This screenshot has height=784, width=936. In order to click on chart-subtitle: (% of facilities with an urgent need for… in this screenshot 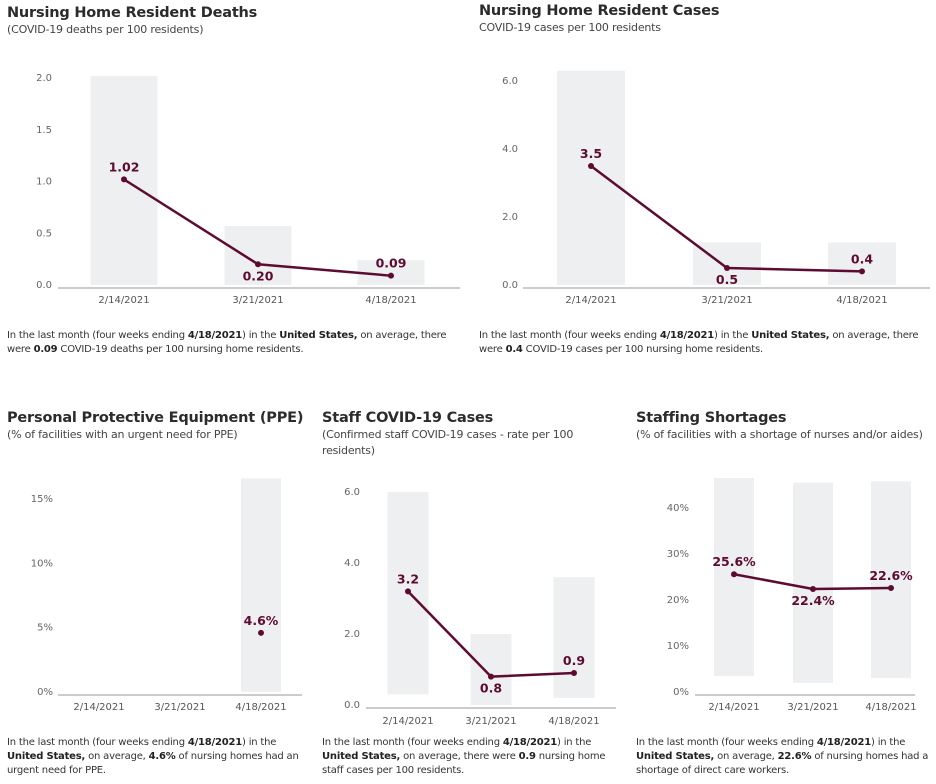, I will do `click(122, 434)`.